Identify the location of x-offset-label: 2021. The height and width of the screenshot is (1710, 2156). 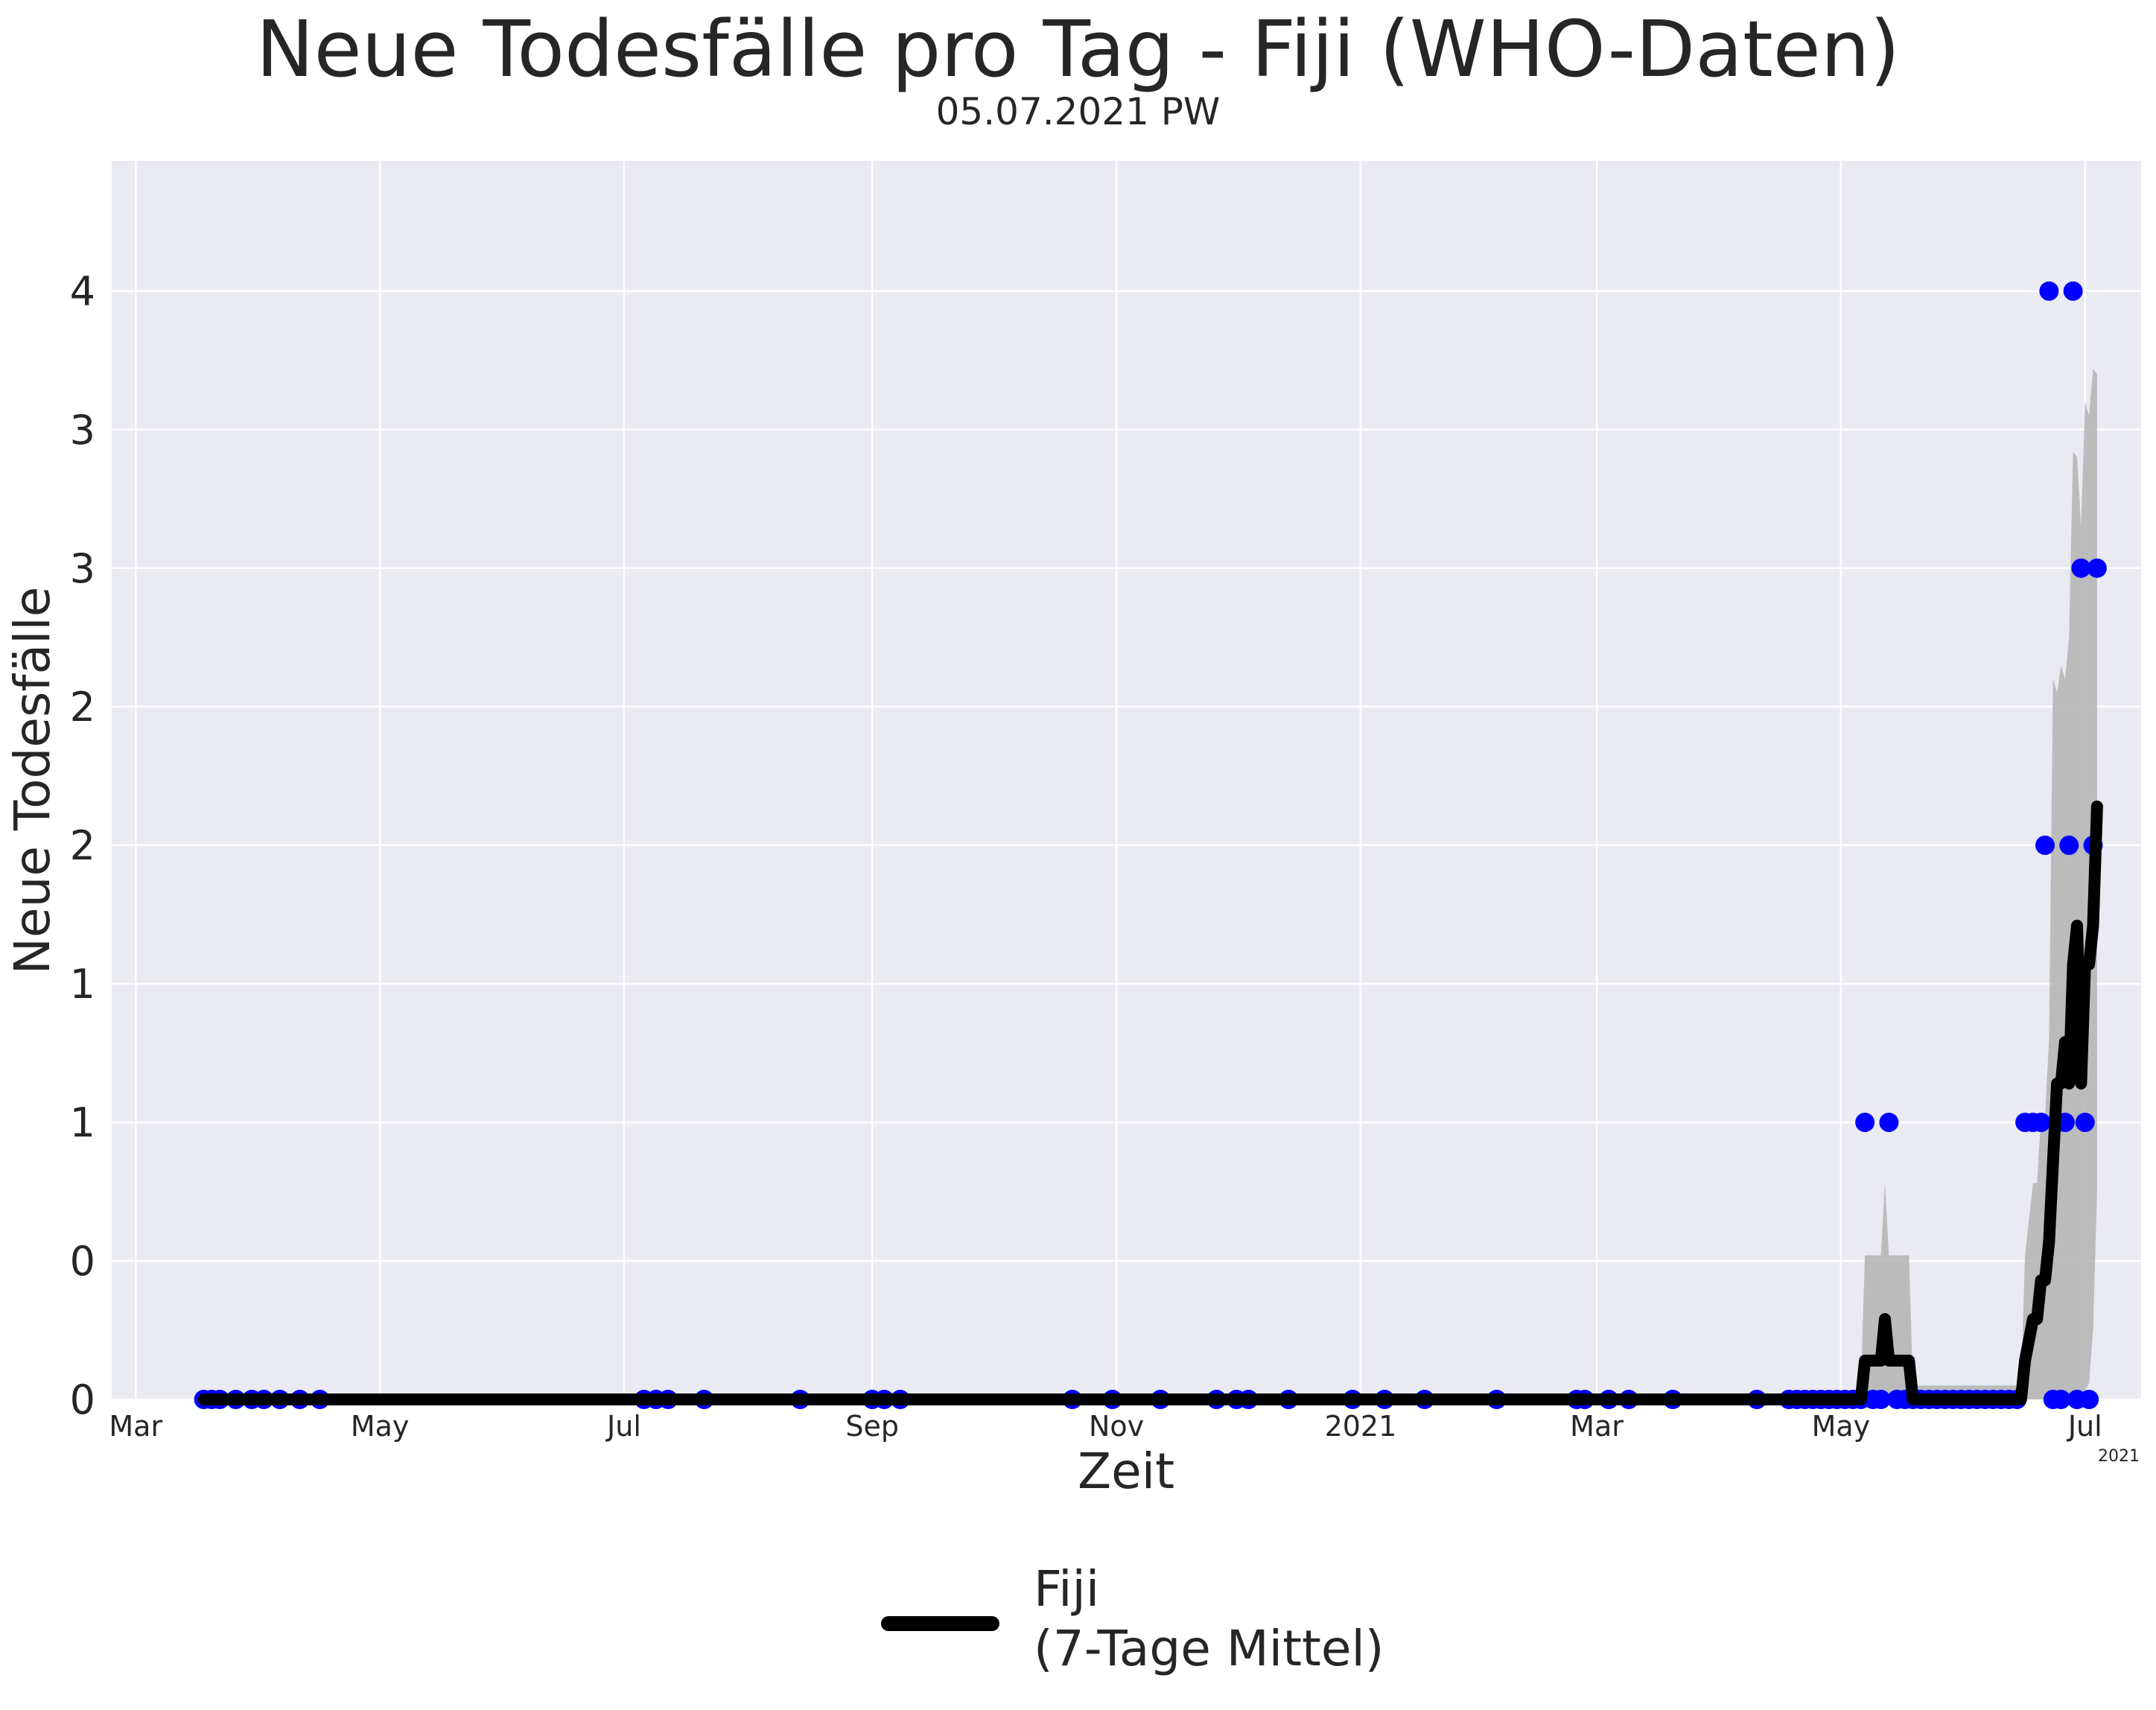
(2119, 1457).